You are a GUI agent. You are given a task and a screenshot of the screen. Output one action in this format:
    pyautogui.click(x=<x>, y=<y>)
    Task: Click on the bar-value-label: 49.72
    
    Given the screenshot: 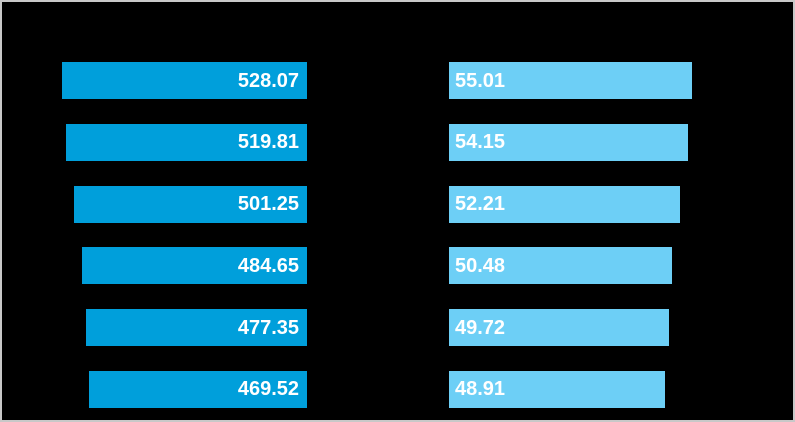 What is the action you would take?
    pyautogui.click(x=480, y=327)
    